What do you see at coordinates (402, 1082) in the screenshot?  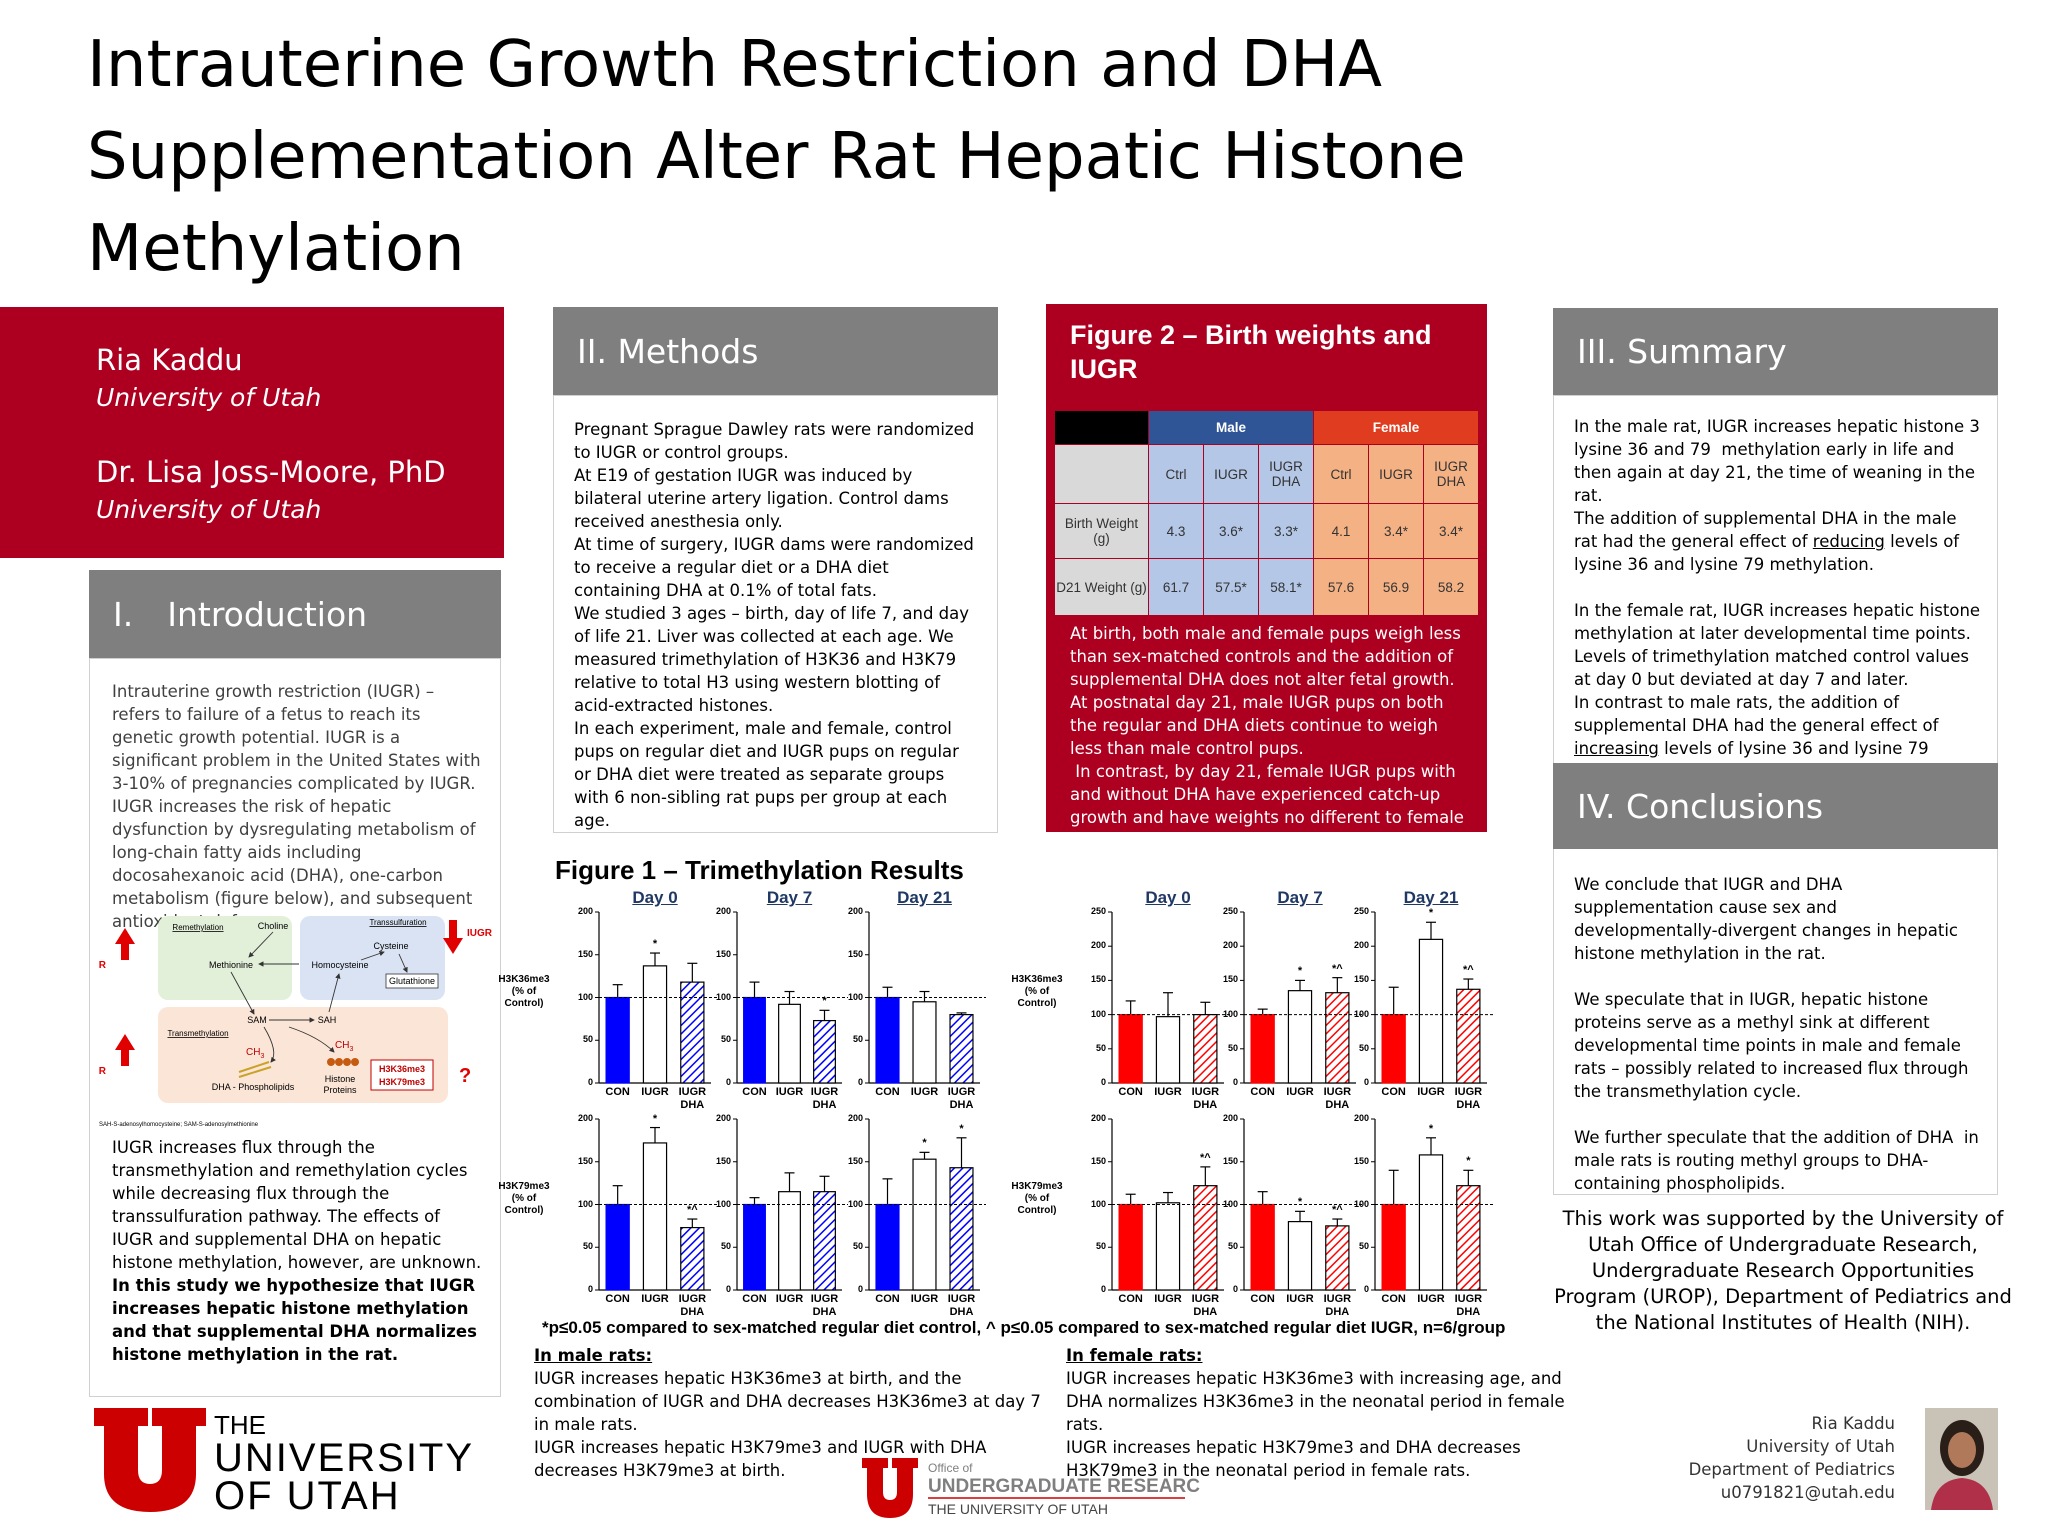 I see `histone-mark: H3K79me3` at bounding box center [402, 1082].